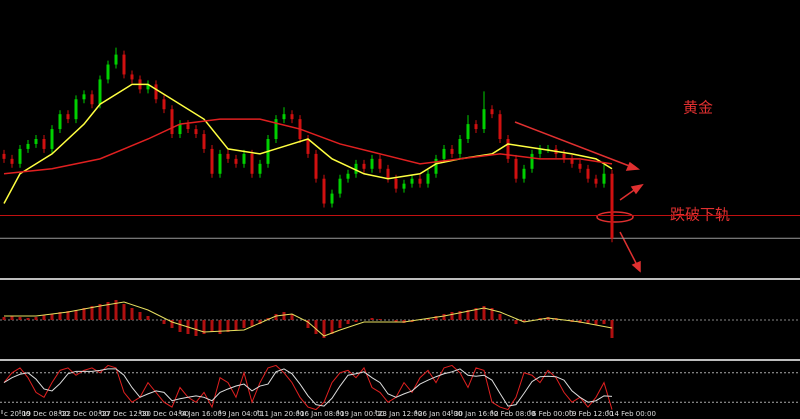  What do you see at coordinates (633, 414) in the screenshot?
I see `x-tick-label: 14 Feb 00:00` at bounding box center [633, 414].